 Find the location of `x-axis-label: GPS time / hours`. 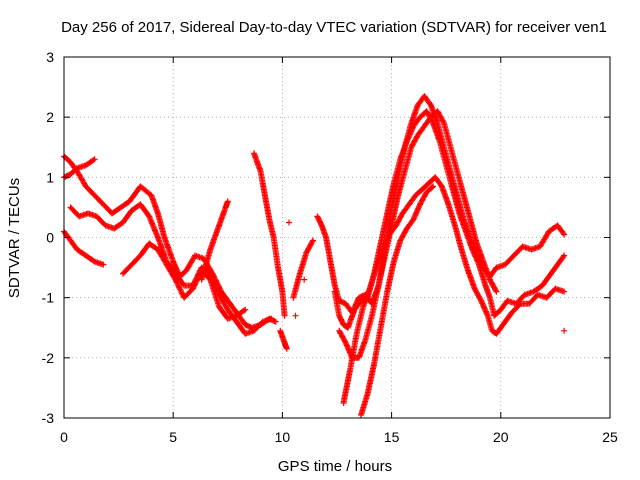

x-axis-label: GPS time / hours is located at coordinates (335, 466).